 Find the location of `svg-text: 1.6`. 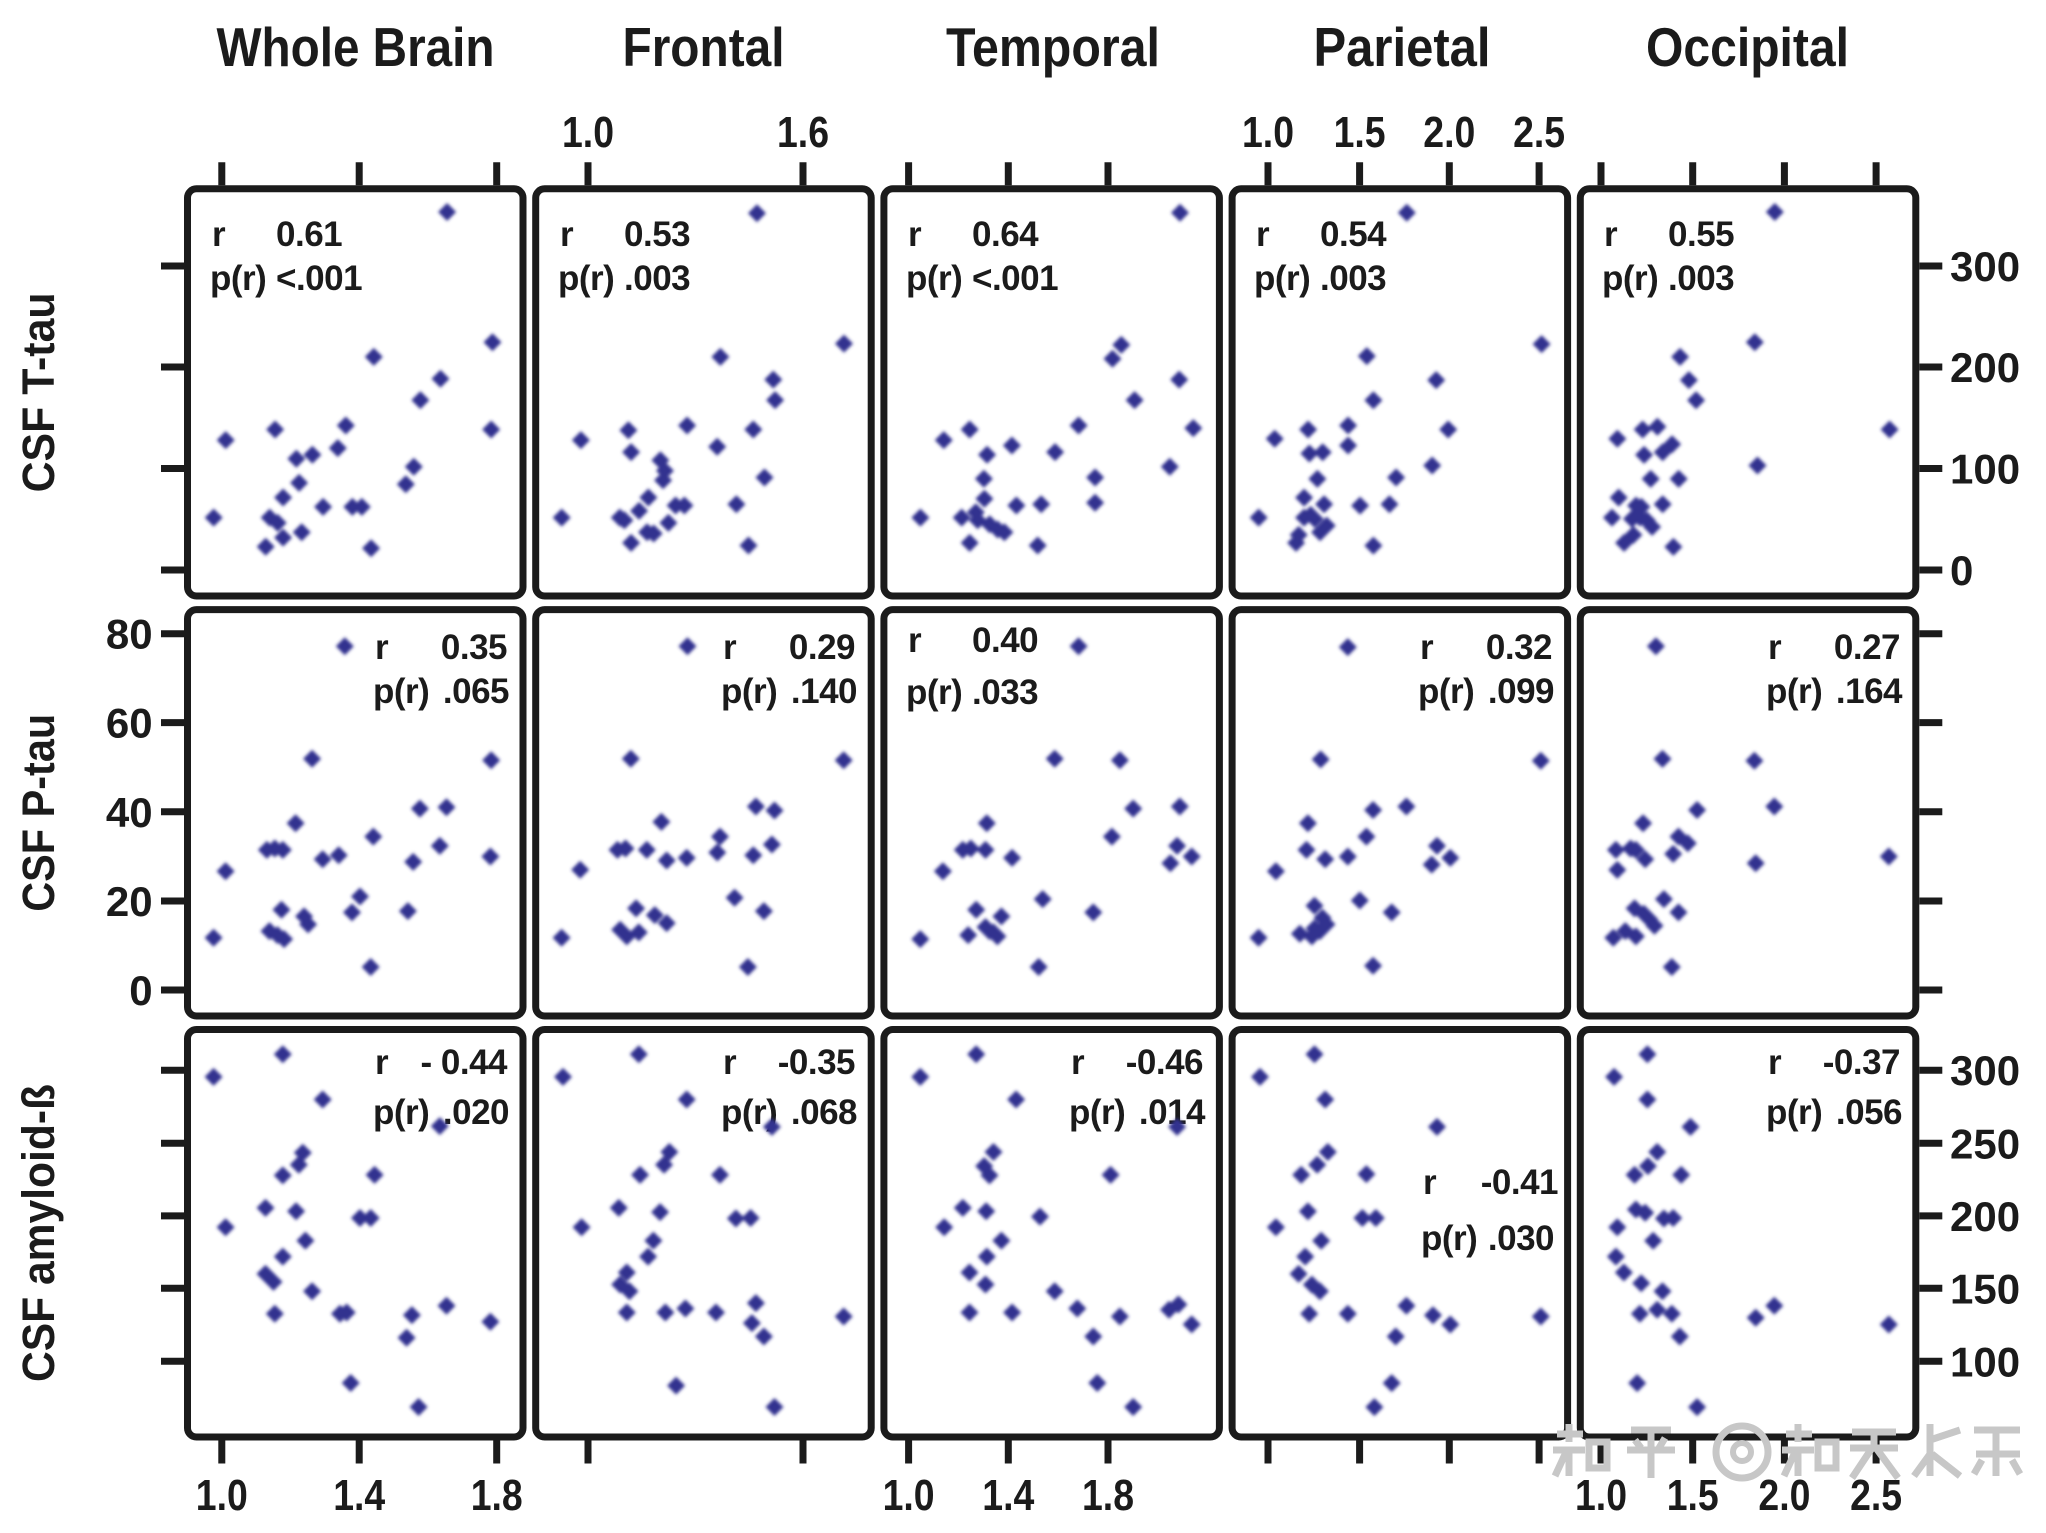

svg-text: 1.6 is located at coordinates (803, 132).